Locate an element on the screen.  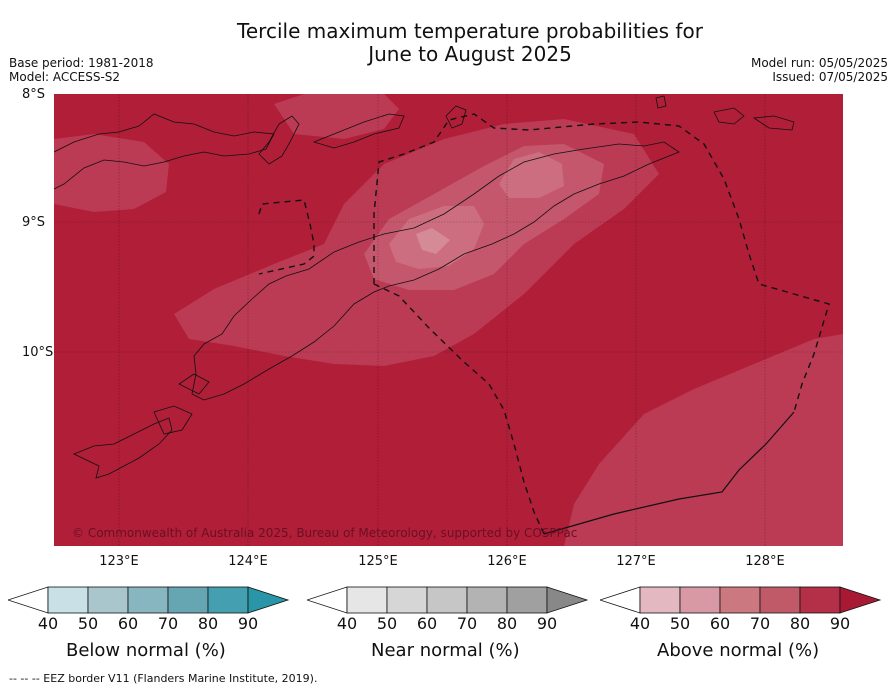
legend-below-tick: 60 is located at coordinates (128, 623).